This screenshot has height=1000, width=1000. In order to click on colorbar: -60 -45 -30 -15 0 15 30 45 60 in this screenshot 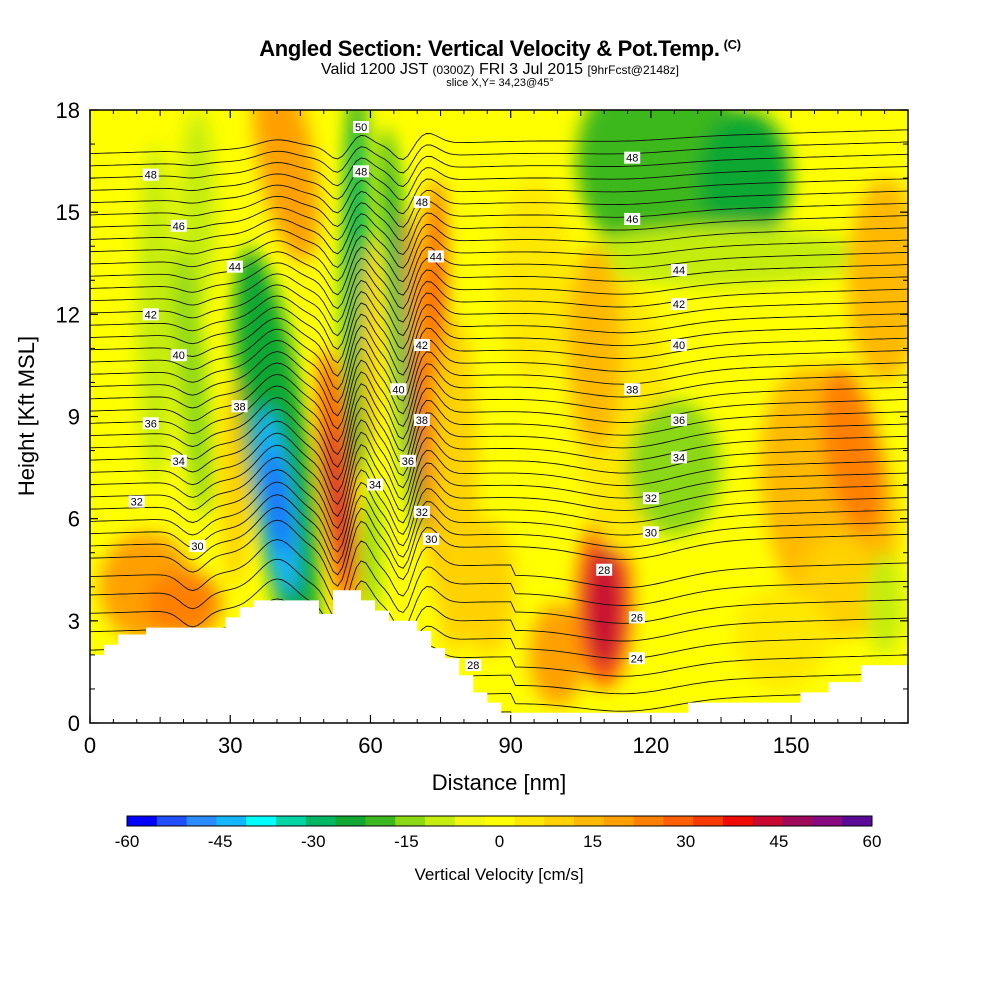, I will do `click(498, 833)`.